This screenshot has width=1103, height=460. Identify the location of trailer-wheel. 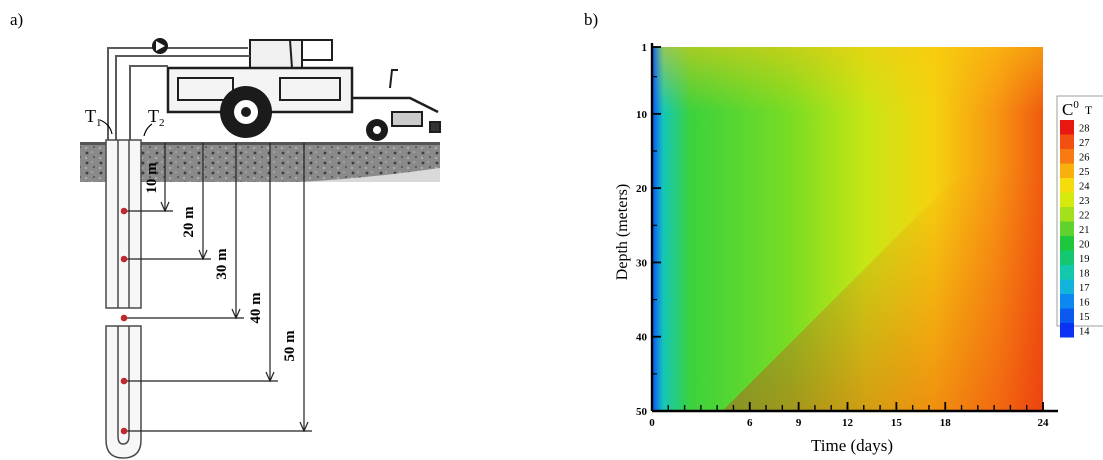
(377, 130).